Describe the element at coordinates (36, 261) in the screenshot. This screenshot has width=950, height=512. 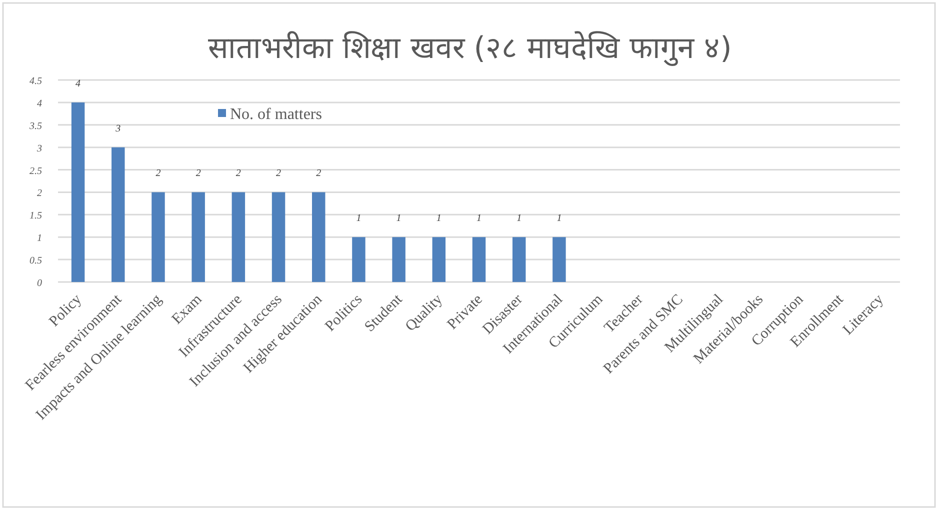
I see `y-tick-label: 0.5` at that location.